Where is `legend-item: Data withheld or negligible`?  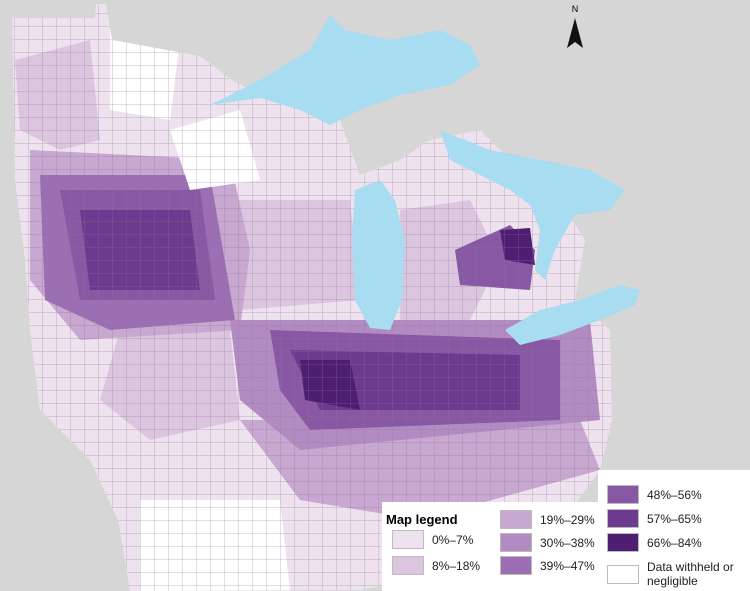 legend-item: Data withheld or negligible is located at coordinates (673, 574).